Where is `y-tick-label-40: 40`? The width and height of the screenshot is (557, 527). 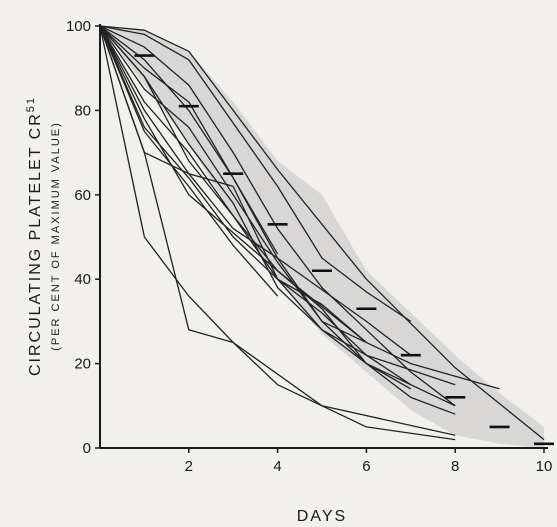
y-tick-label-40: 40 is located at coordinates (82, 279).